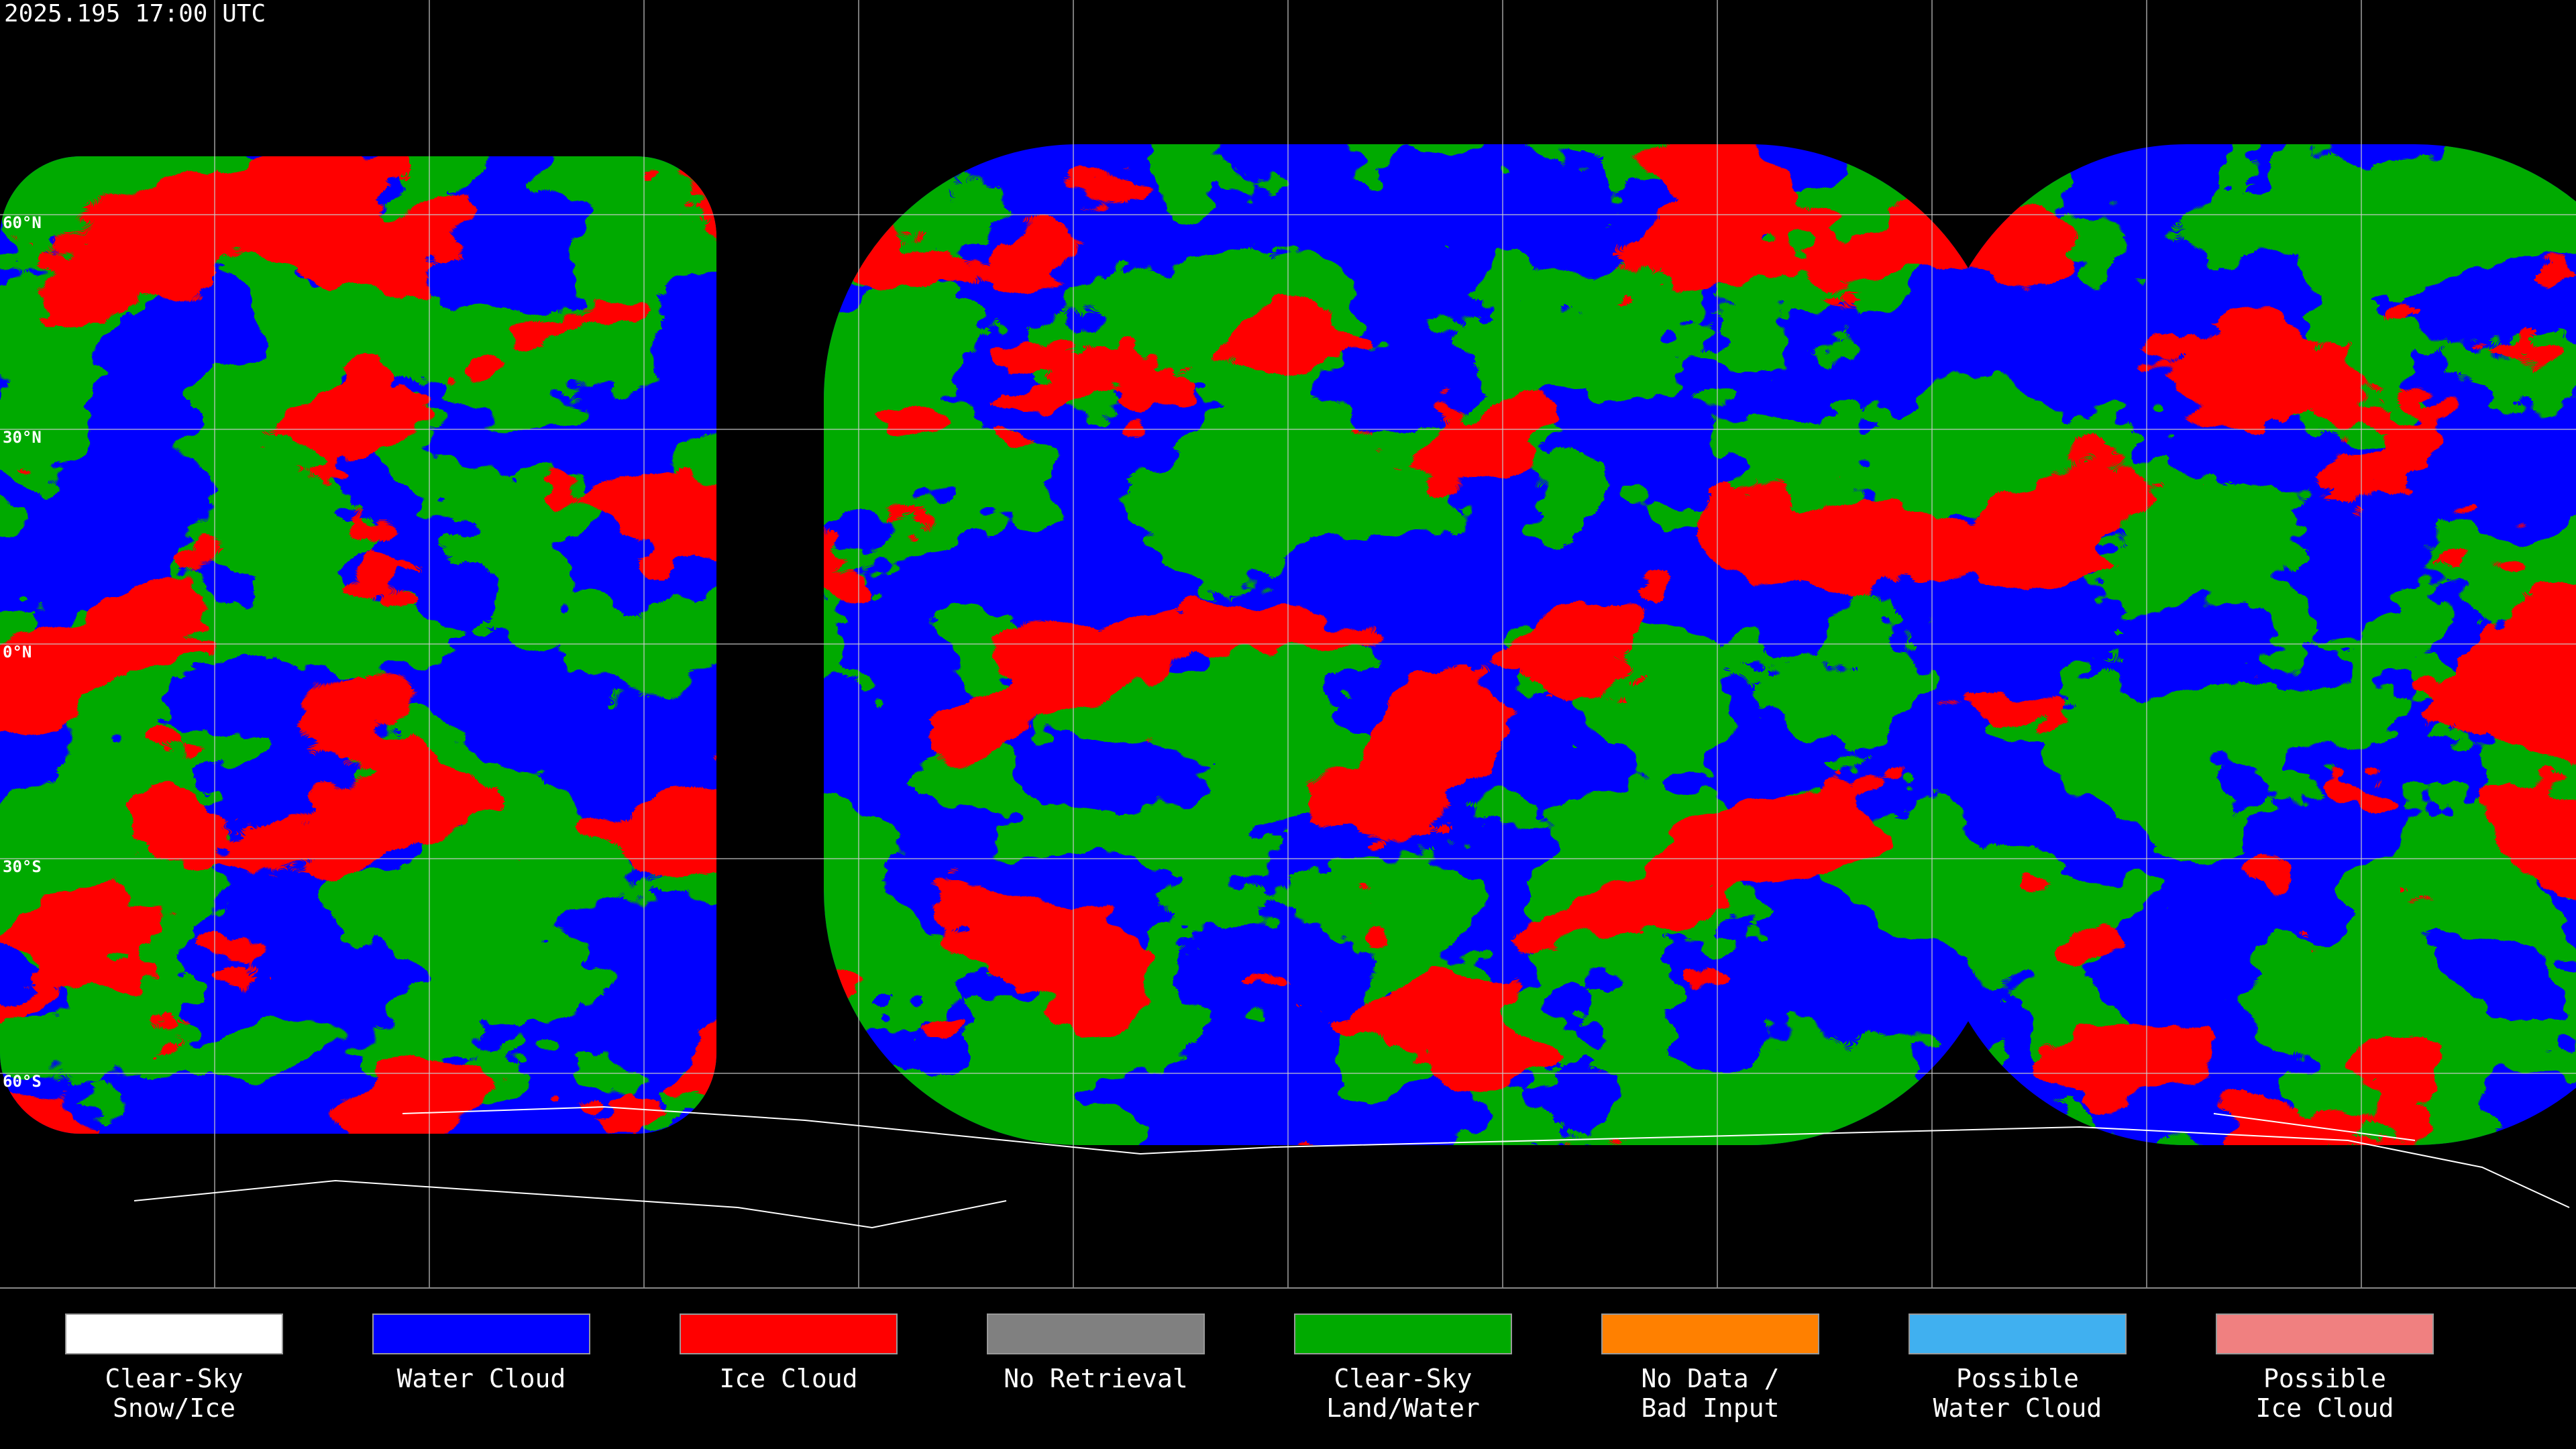 The width and height of the screenshot is (2576, 1449). What do you see at coordinates (22, 222) in the screenshot?
I see `latitude-label: 60°N` at bounding box center [22, 222].